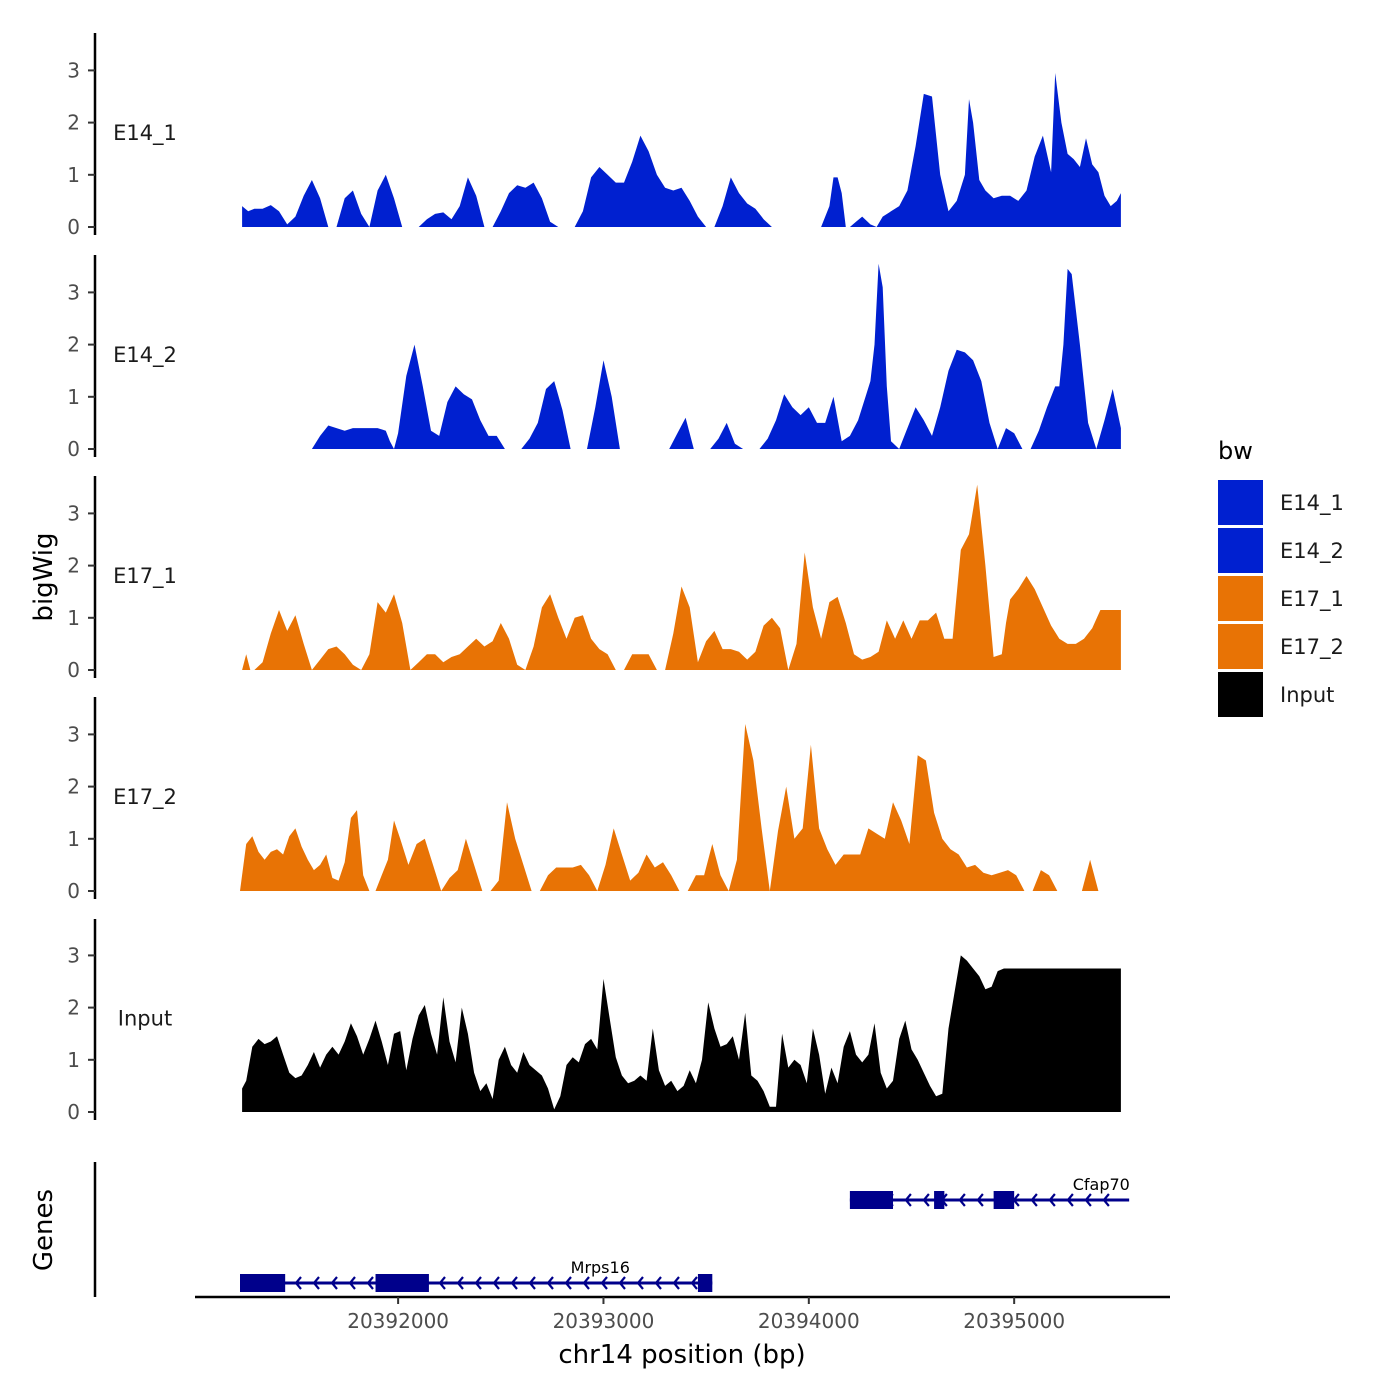 This screenshot has height=1400, width=1400. What do you see at coordinates (1312, 647) in the screenshot?
I see `legend-label: E17_2` at bounding box center [1312, 647].